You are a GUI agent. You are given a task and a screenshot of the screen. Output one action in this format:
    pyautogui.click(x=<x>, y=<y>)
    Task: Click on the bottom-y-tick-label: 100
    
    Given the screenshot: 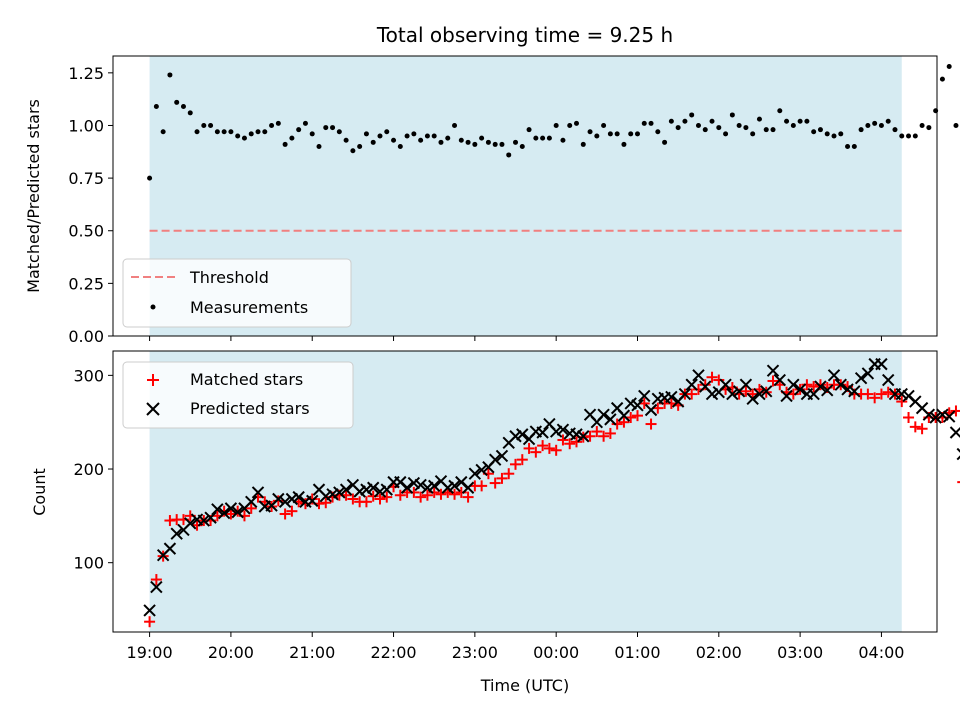 What is the action you would take?
    pyautogui.click(x=88, y=563)
    